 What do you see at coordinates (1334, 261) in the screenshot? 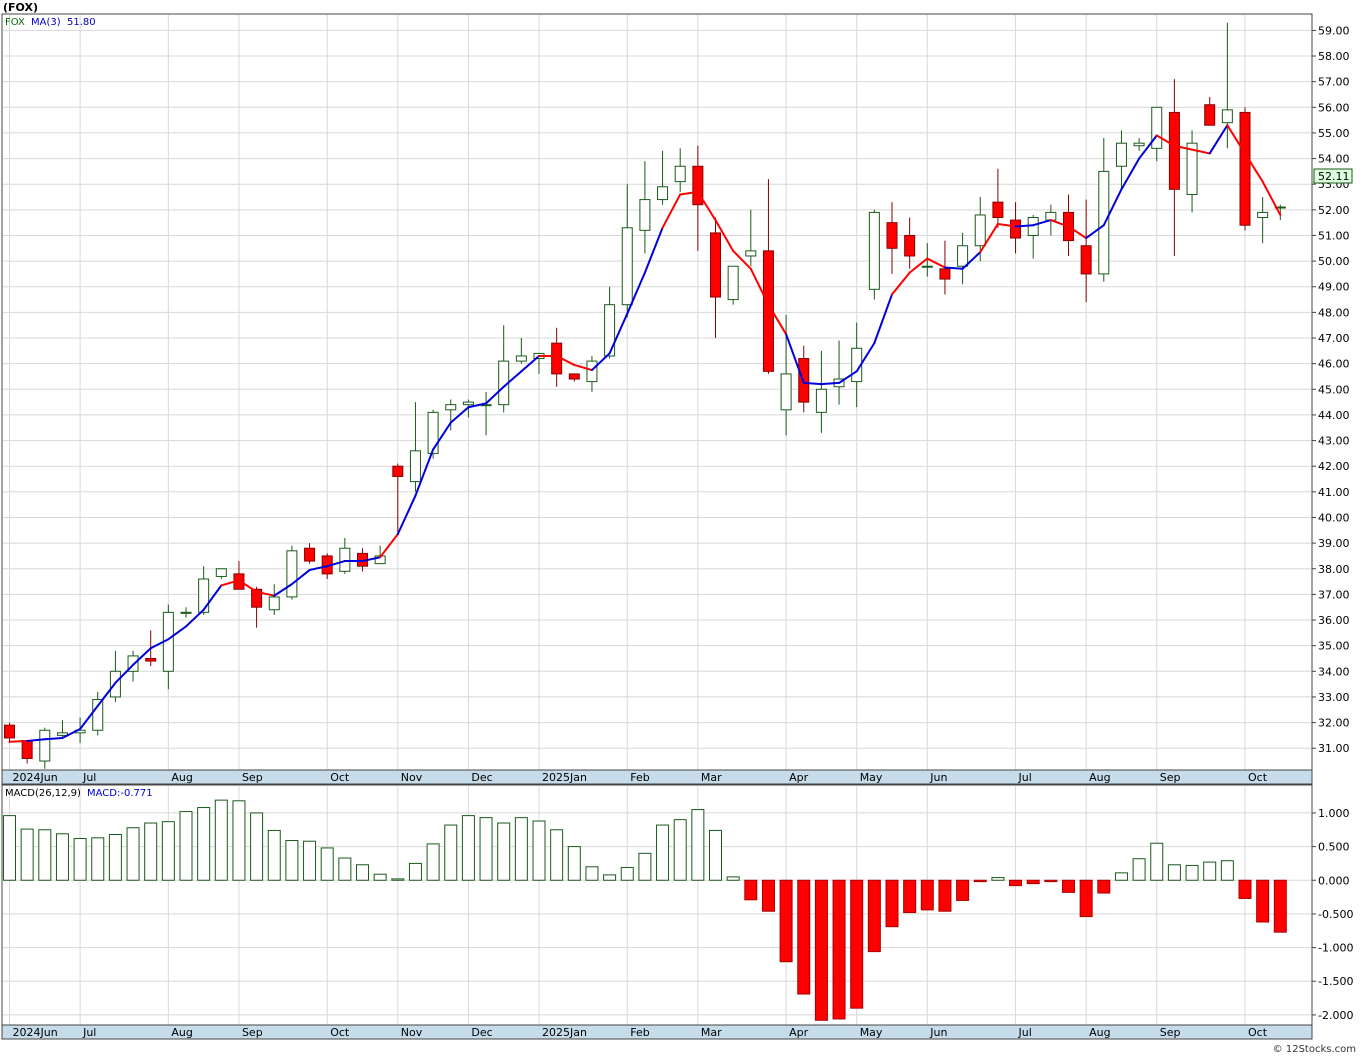
I see `price-y-tick-label: 50.00` at bounding box center [1334, 261].